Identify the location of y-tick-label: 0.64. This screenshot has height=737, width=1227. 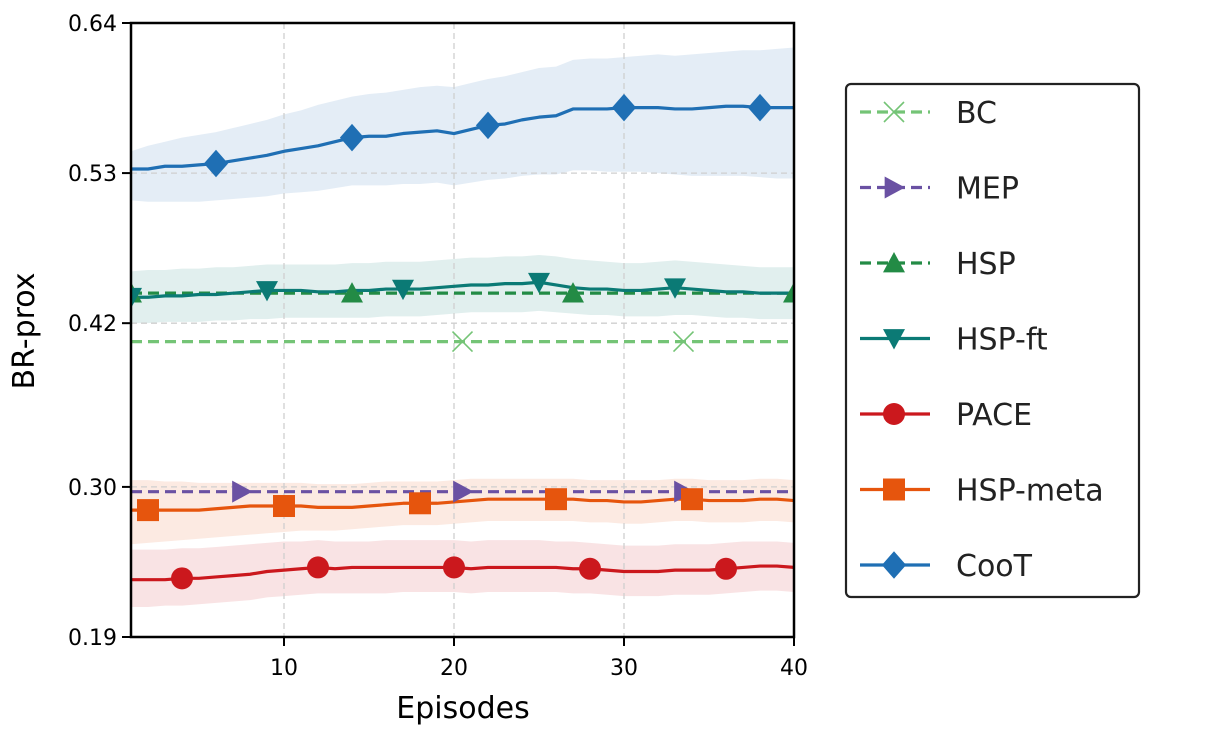
(92, 24).